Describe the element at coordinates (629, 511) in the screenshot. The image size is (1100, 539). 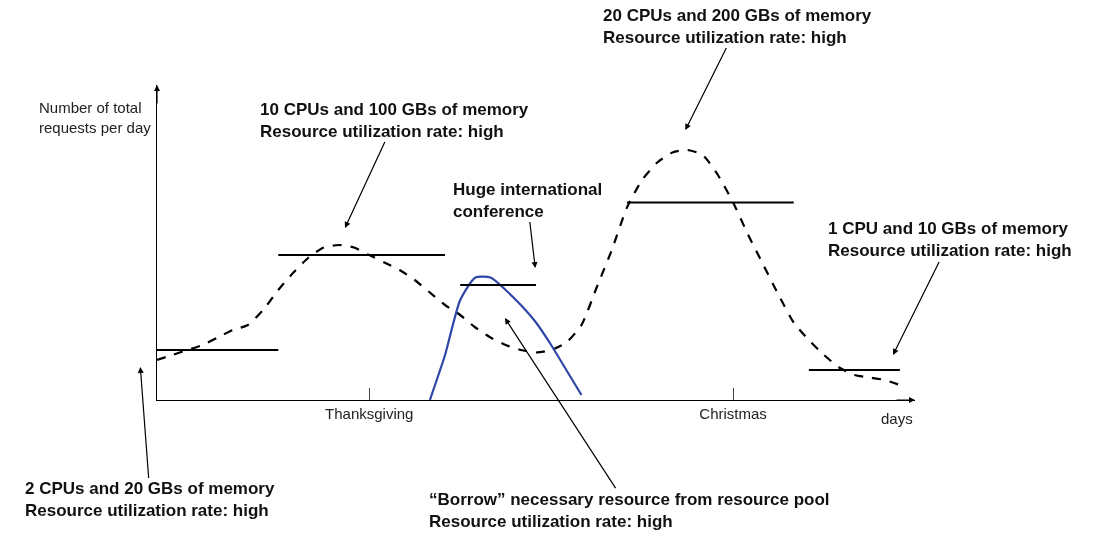
I see `text: “Borrow” necessary resource from resource pool Resource utilization rate: high` at that location.